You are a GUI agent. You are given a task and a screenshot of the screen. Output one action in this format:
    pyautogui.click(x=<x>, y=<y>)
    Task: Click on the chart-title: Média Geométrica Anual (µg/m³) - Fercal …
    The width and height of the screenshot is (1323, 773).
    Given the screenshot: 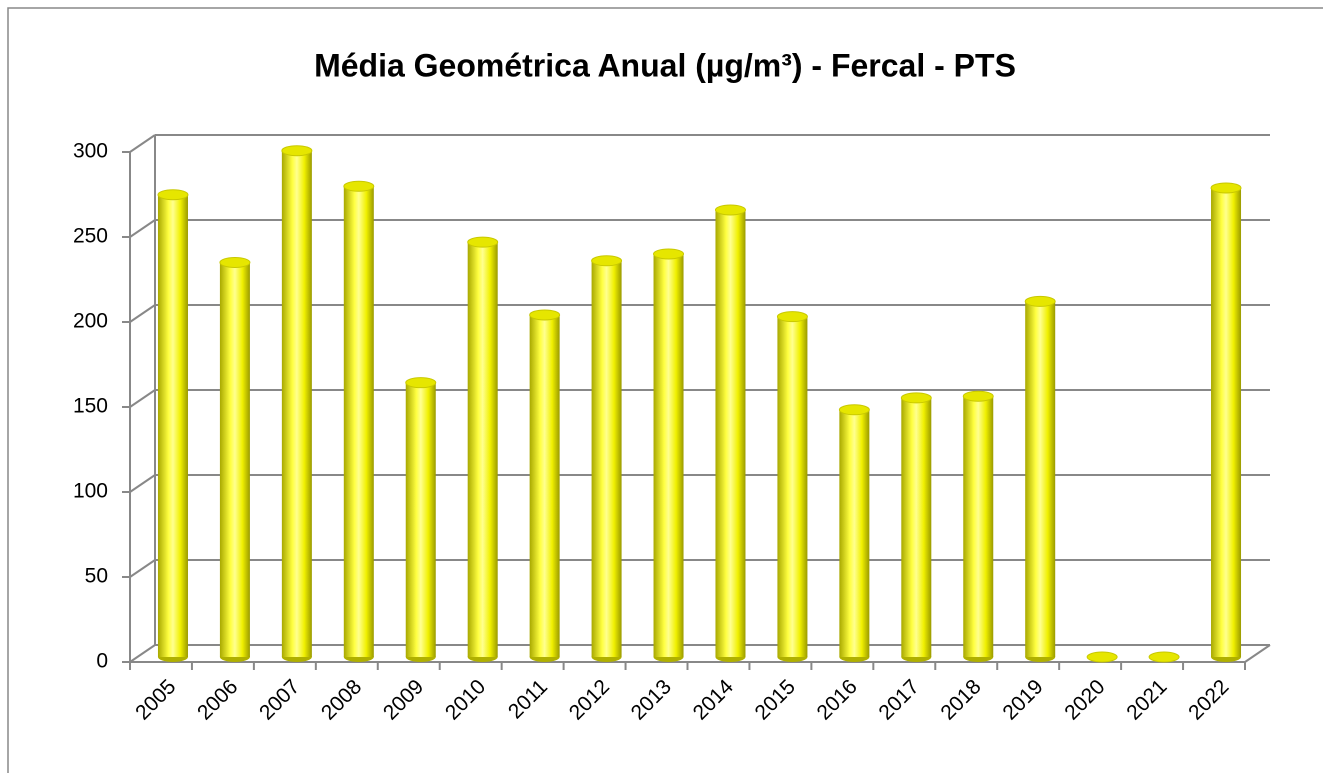 What is the action you would take?
    pyautogui.click(x=665, y=65)
    